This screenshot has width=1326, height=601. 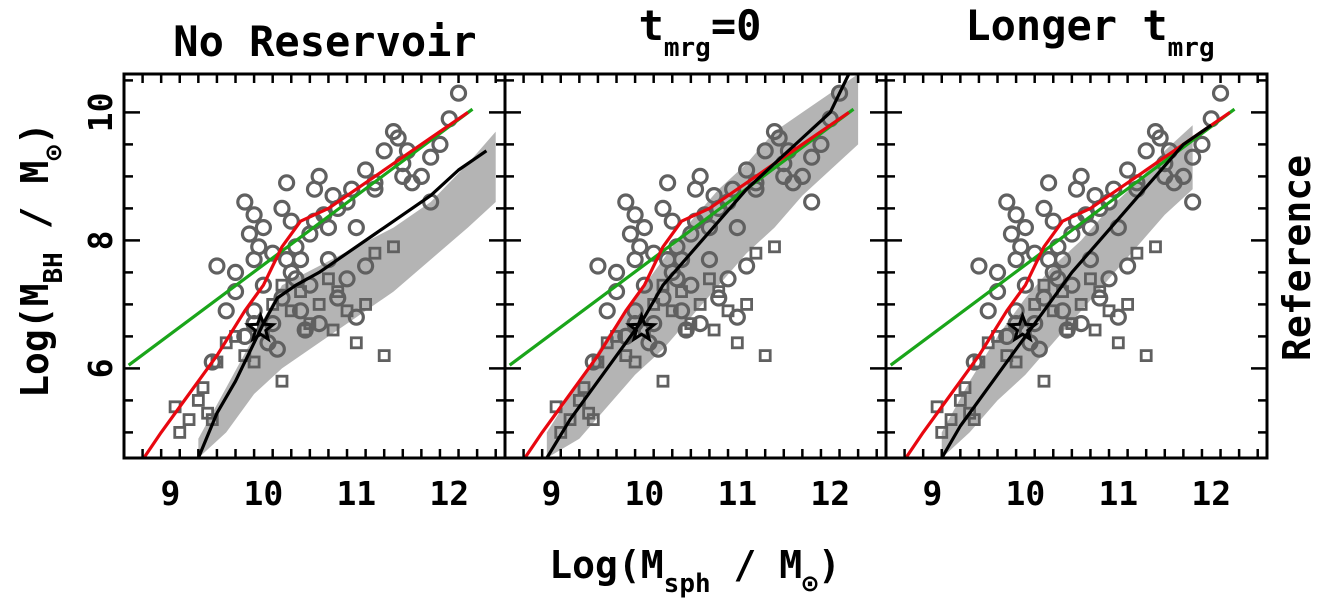 What do you see at coordinates (1118, 493) in the screenshot?
I see `x-tick-label: 11` at bounding box center [1118, 493].